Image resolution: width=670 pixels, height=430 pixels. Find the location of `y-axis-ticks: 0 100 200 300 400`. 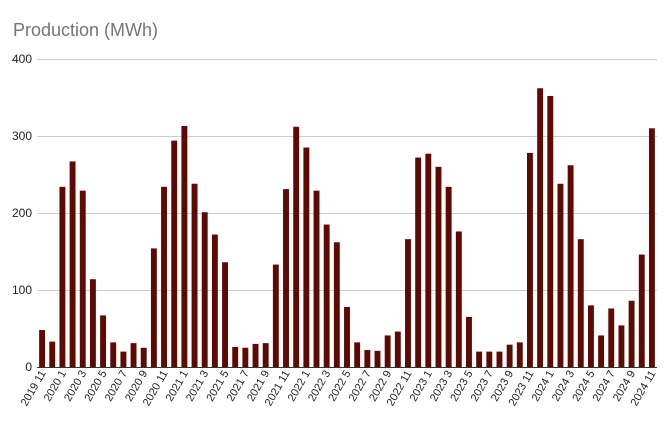

y-axis-ticks: 0 100 200 300 400 is located at coordinates (22, 213).